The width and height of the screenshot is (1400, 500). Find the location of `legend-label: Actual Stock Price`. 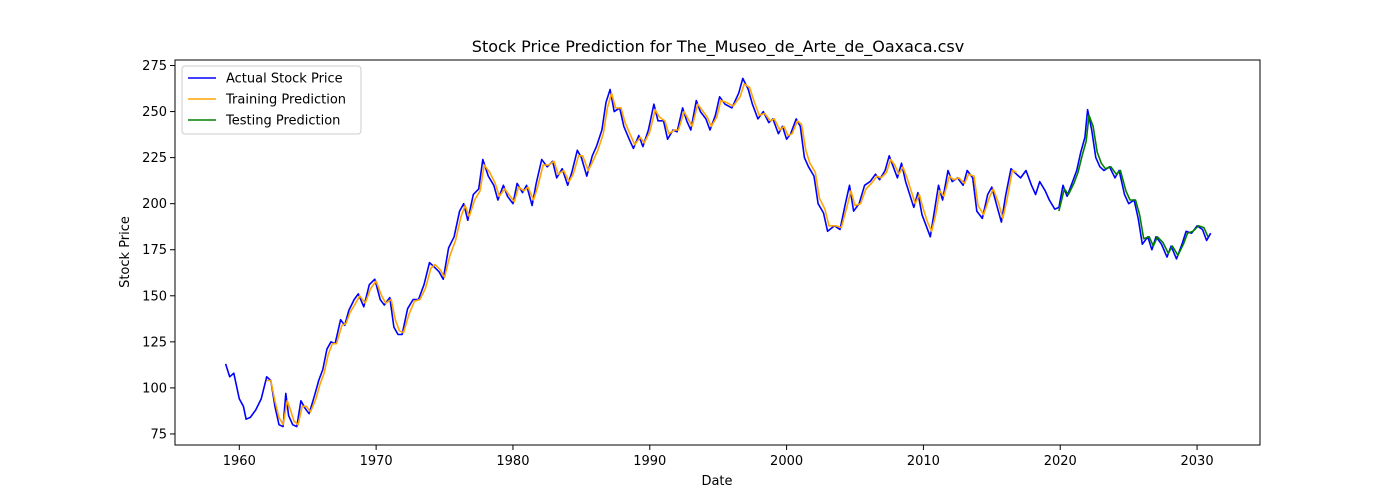

legend-label: Actual Stock Price is located at coordinates (284, 79).